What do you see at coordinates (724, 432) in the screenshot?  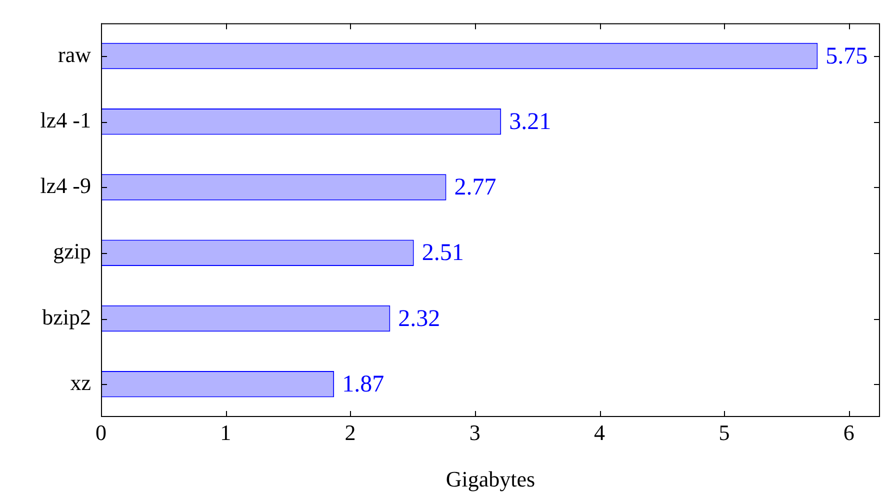 I see `x-tick-label: 5` at bounding box center [724, 432].